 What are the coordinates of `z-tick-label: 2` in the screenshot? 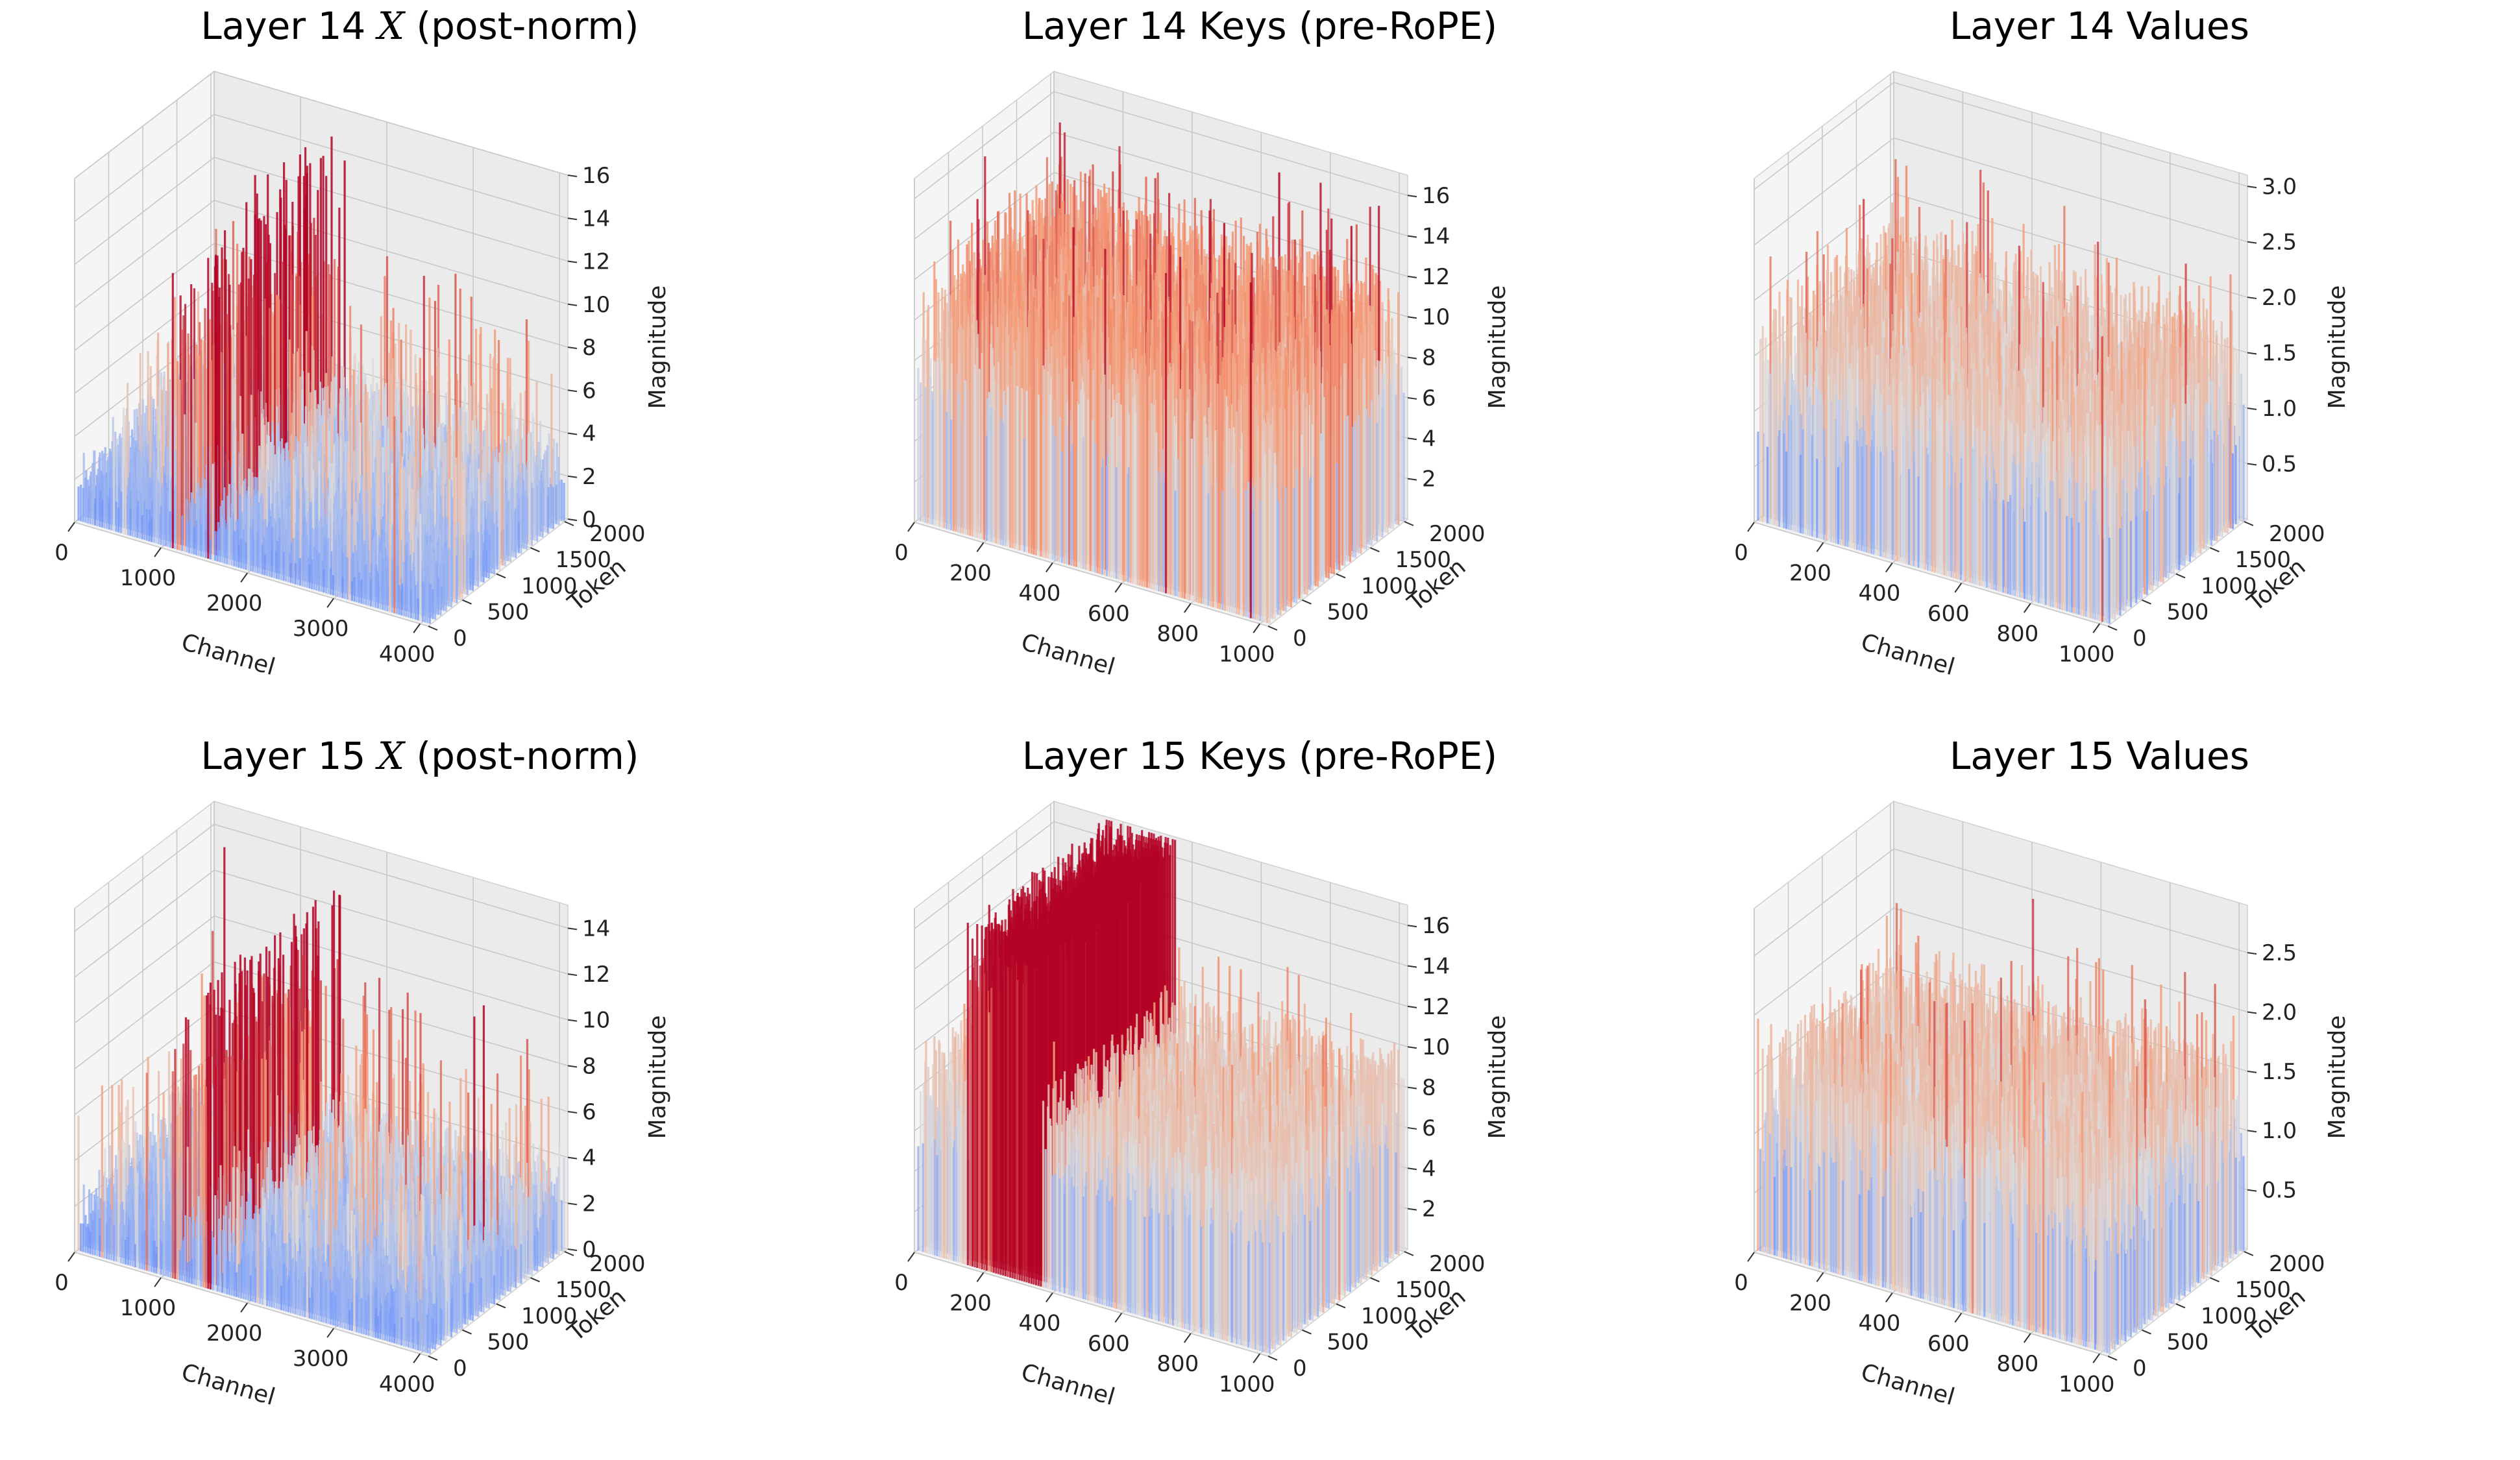 It's located at (589, 477).